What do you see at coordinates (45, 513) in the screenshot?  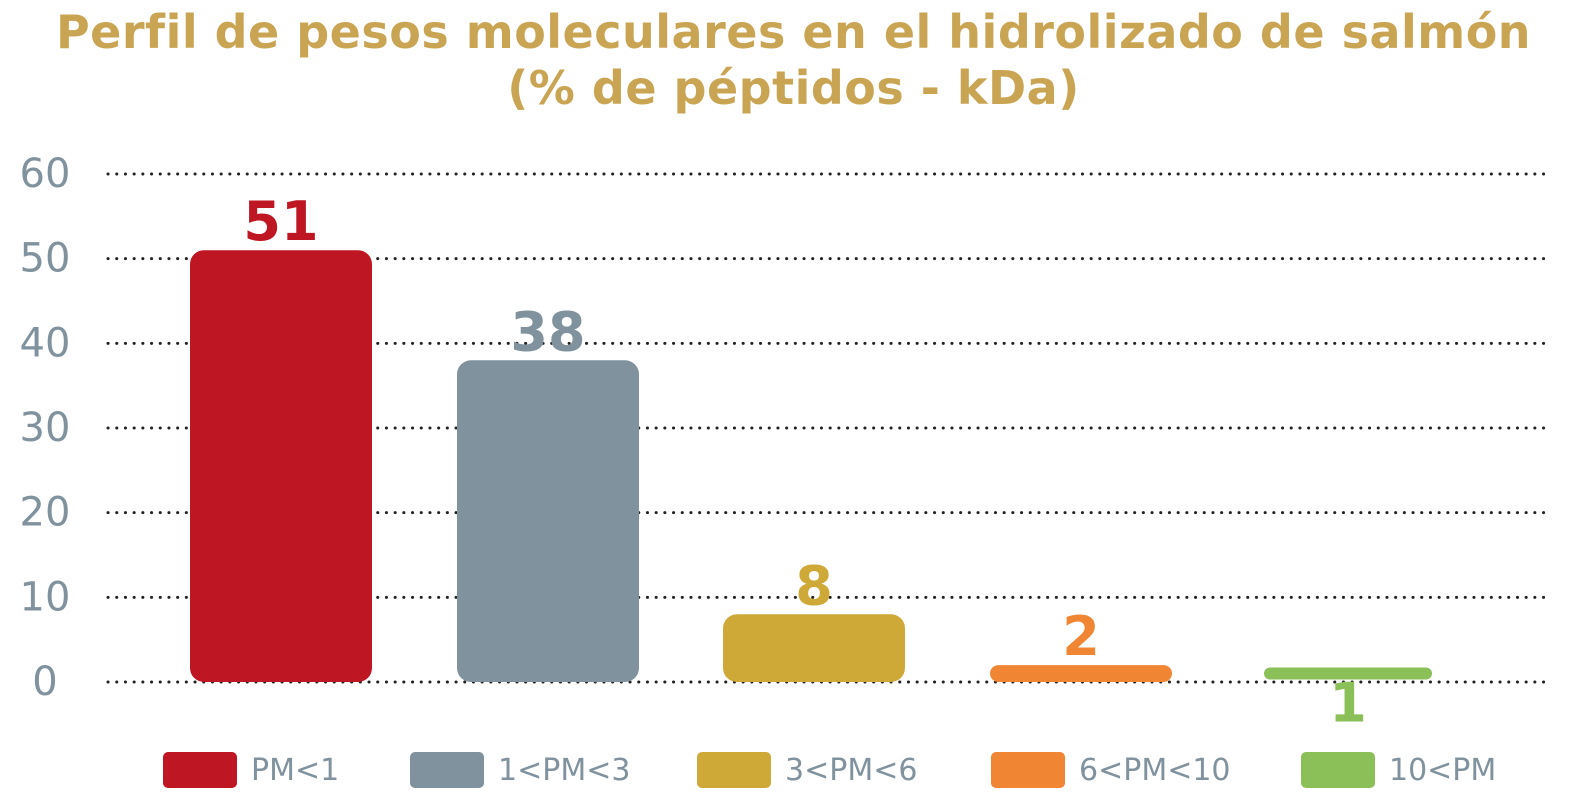 I see `y-tick-label: 20` at bounding box center [45, 513].